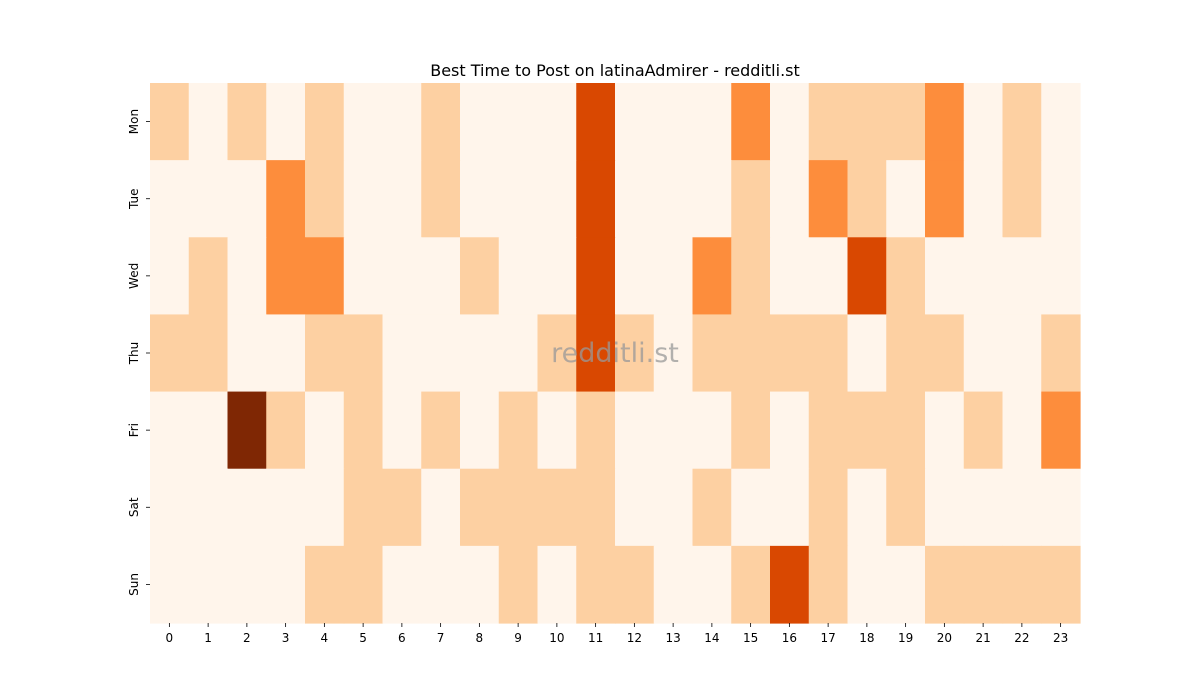 The height and width of the screenshot is (700, 1200). I want to click on y-tick-label: Sun, so click(134, 584).